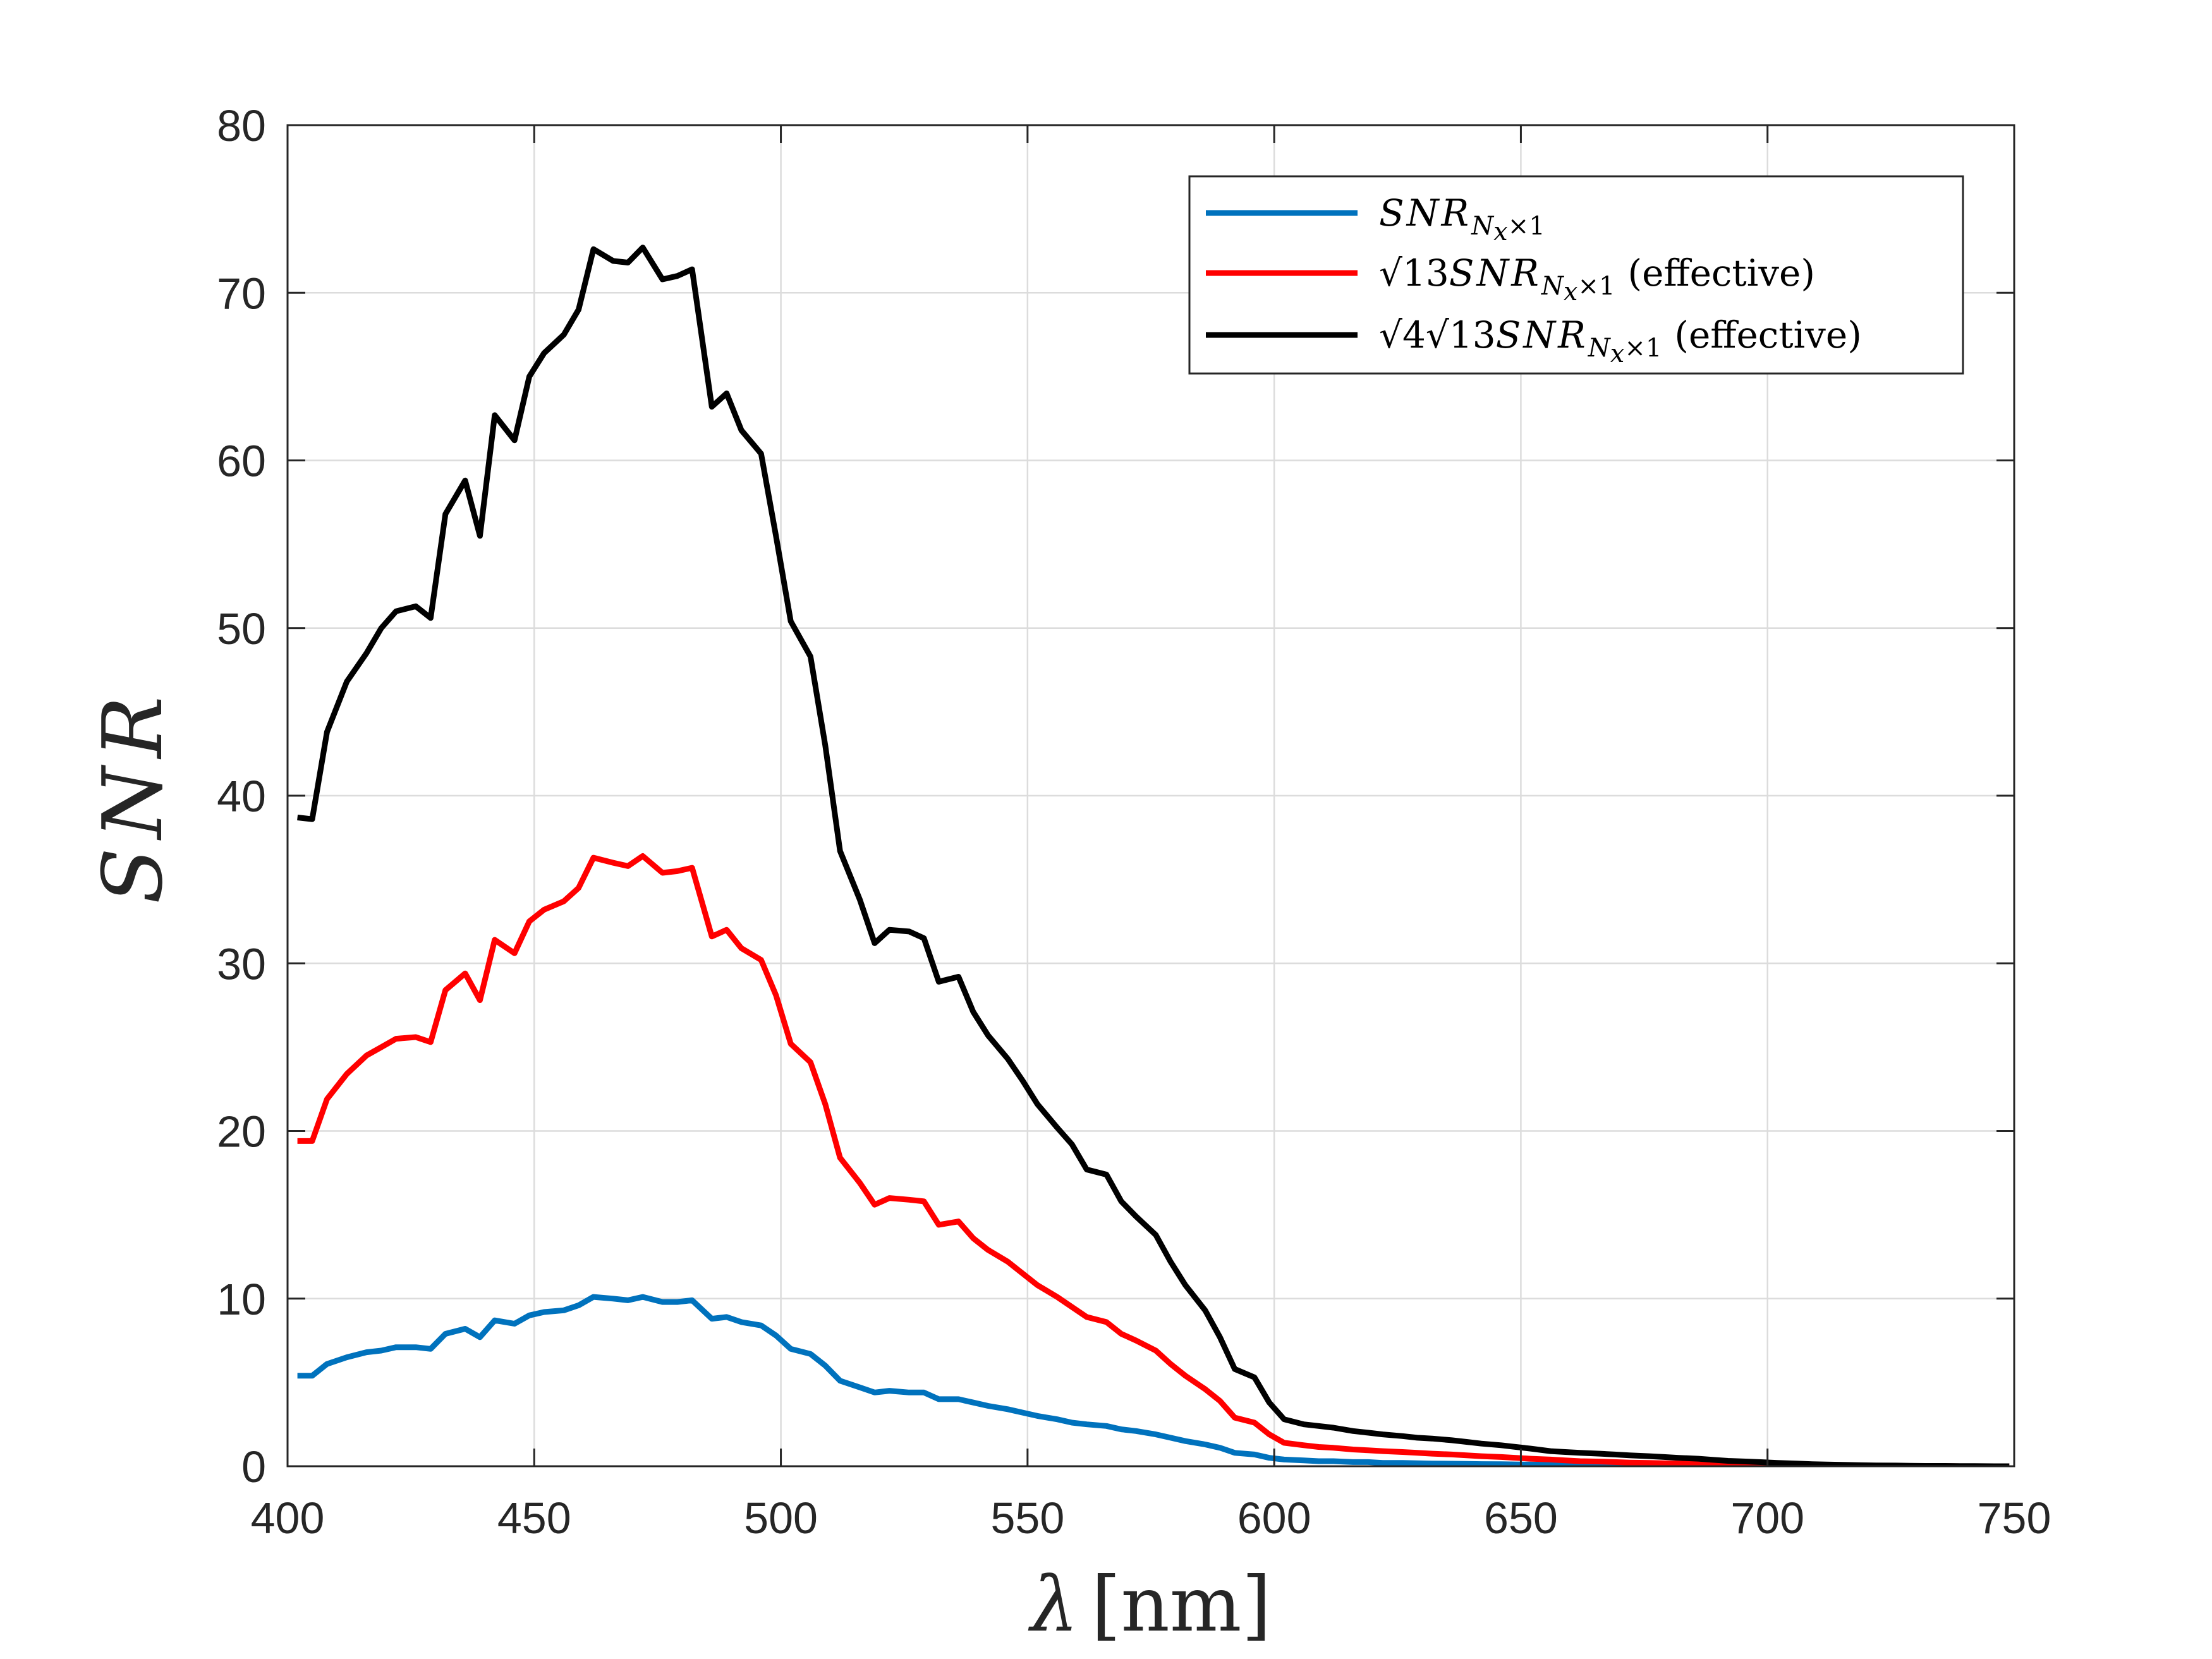 This screenshot has width=2212, height=1659. What do you see at coordinates (1274, 1518) in the screenshot?
I see `x-tick-label: 600` at bounding box center [1274, 1518].